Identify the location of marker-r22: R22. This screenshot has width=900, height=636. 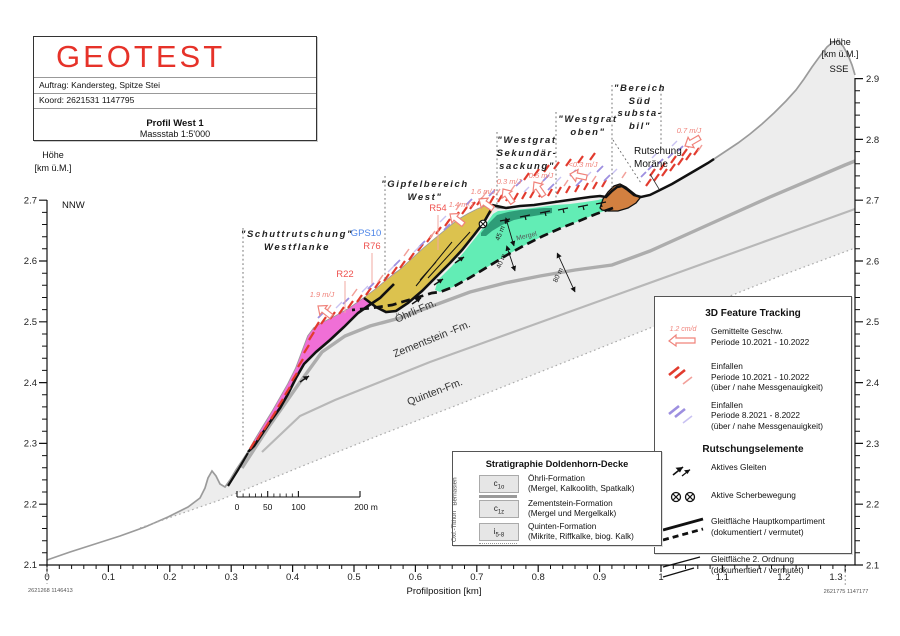
(345, 274).